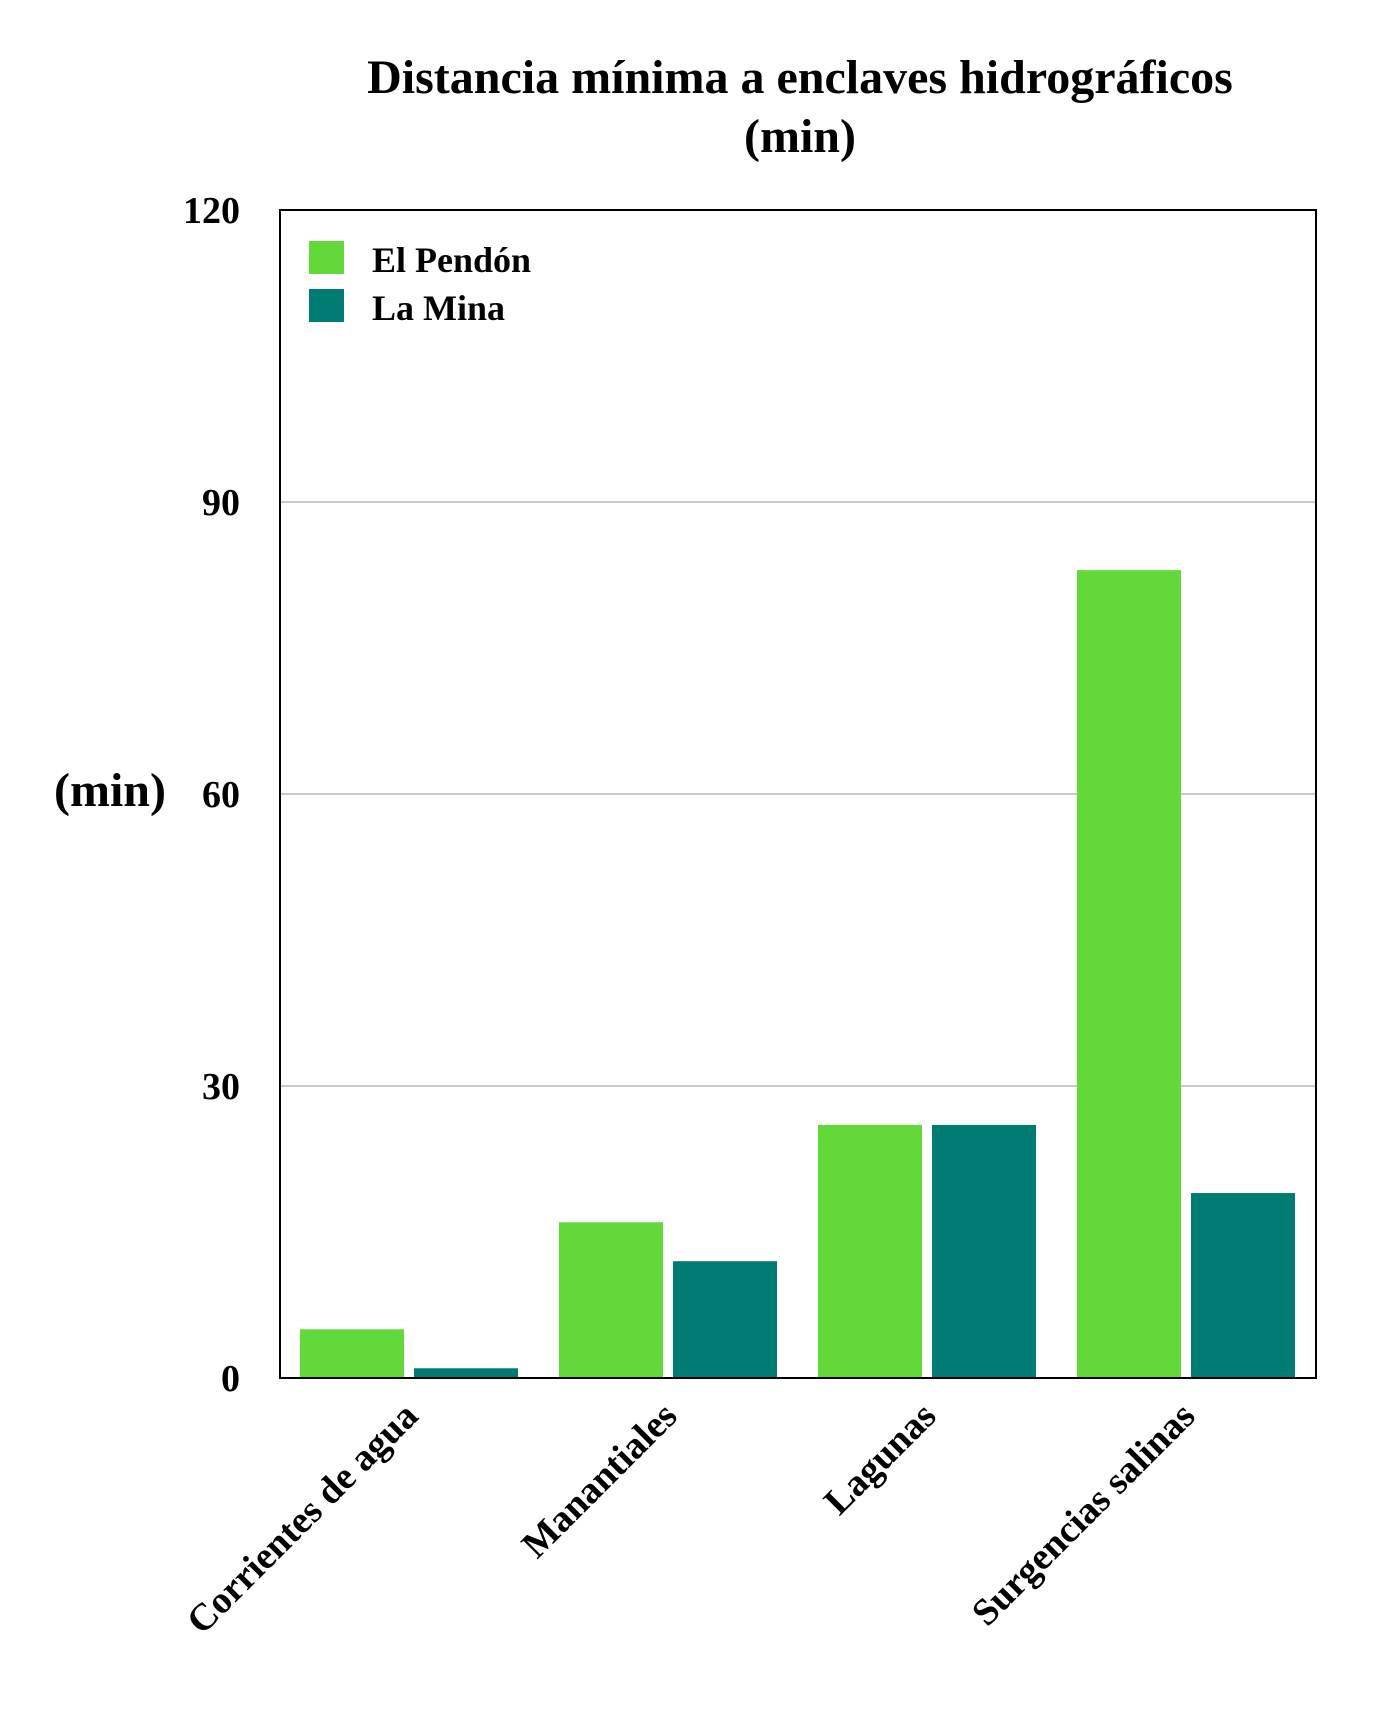  I want to click on legend-label-la-mina: La Mina, so click(438, 308).